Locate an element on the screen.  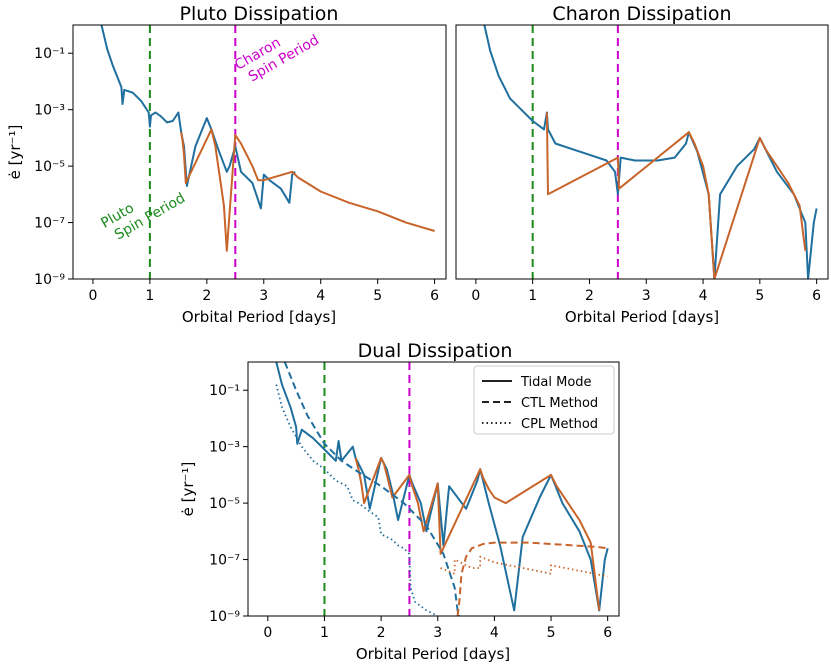
legend: Tidal Mode CTL Method CPL Method is located at coordinates (544, 400).